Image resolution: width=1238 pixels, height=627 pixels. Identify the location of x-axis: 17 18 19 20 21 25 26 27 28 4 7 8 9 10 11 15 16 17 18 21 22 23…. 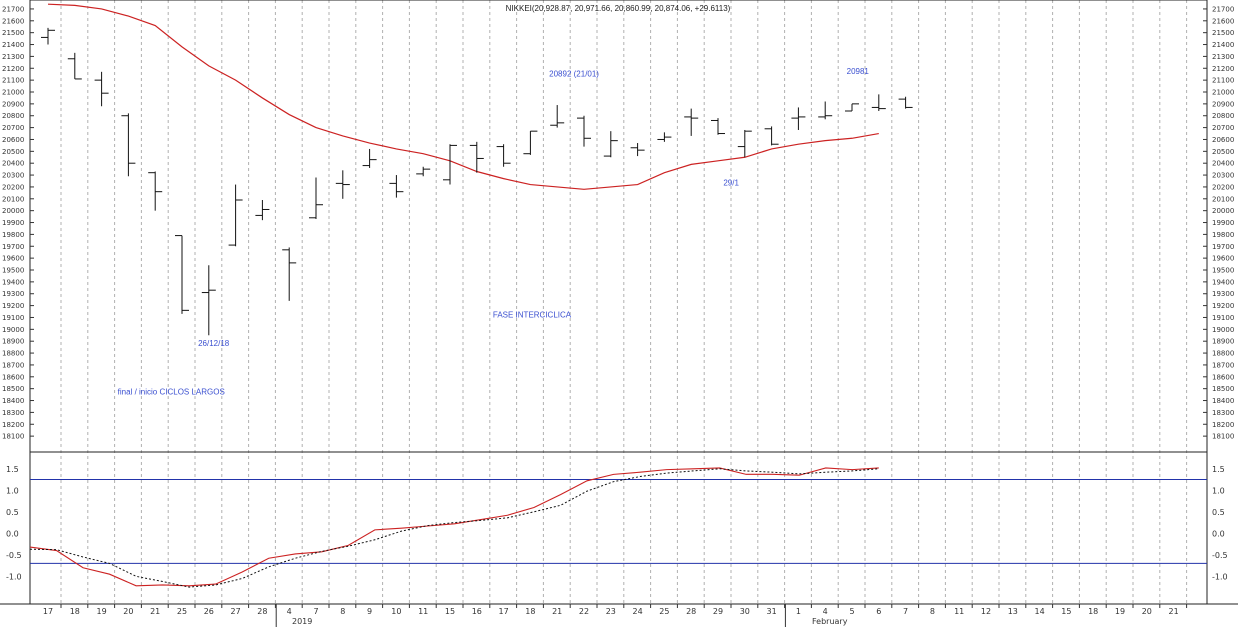
(615, 615).